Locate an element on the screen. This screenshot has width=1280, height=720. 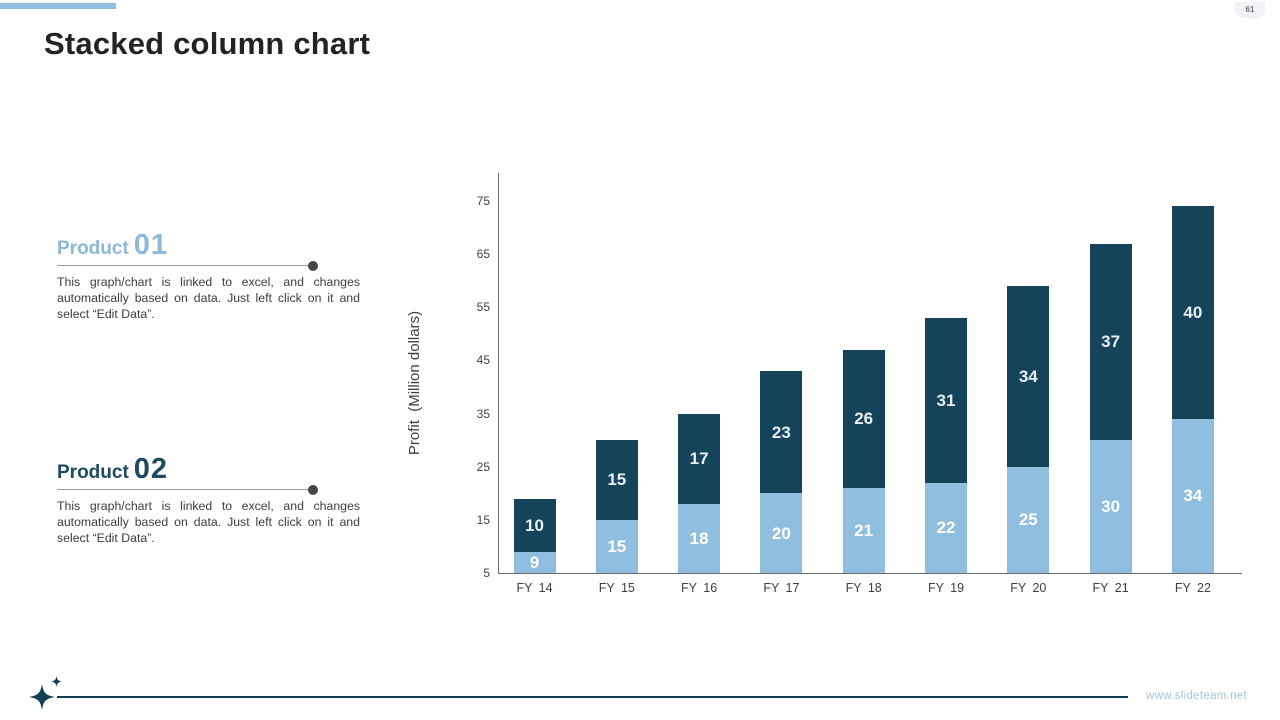
x-axis-category-label: FY 17 is located at coordinates (781, 588).